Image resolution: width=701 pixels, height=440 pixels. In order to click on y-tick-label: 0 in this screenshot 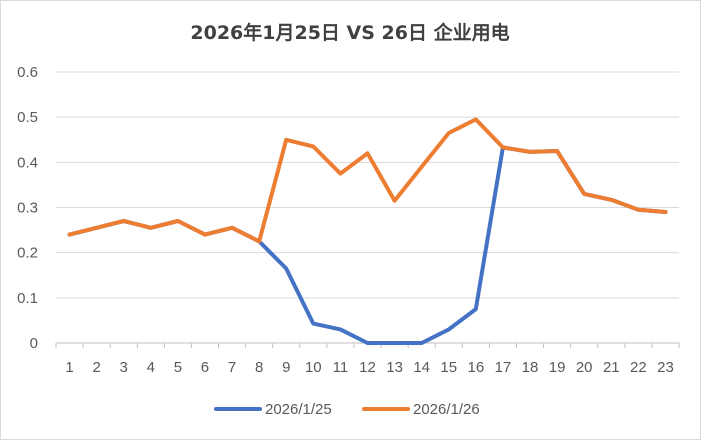, I will do `click(34, 343)`.